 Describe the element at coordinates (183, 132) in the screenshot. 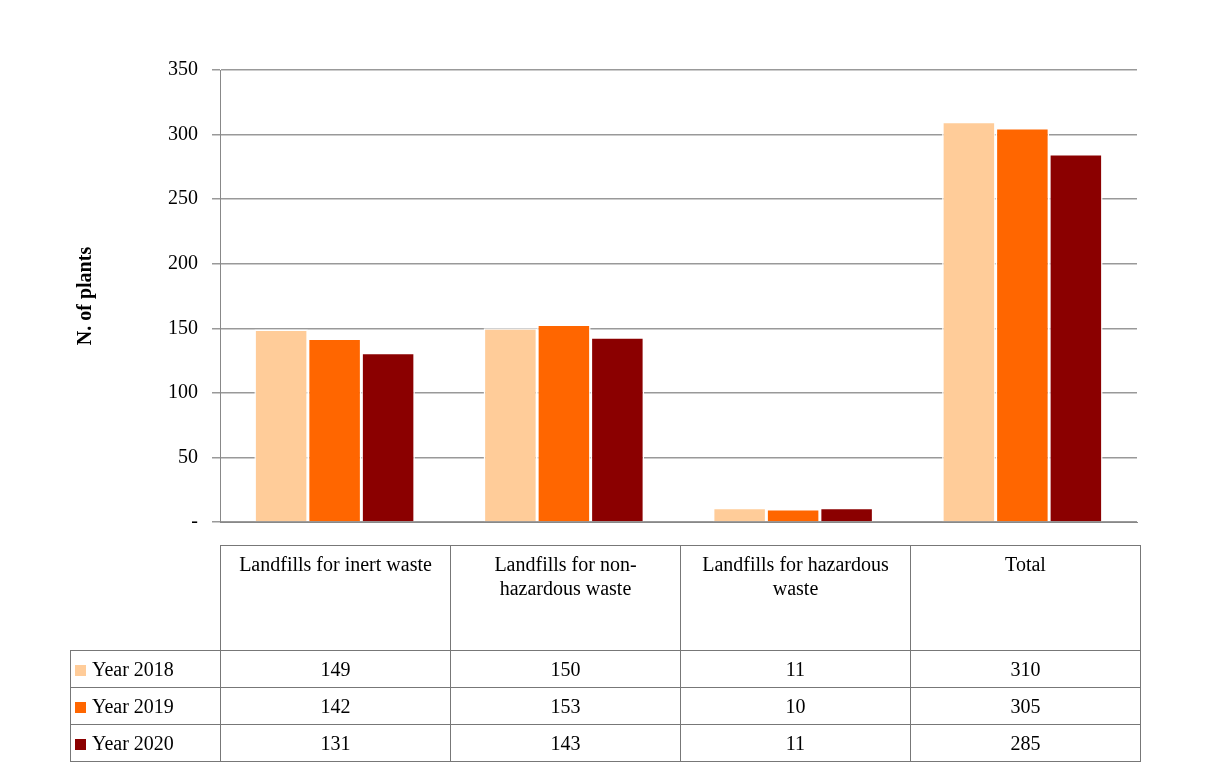

I see `y-tick-label: 300` at that location.